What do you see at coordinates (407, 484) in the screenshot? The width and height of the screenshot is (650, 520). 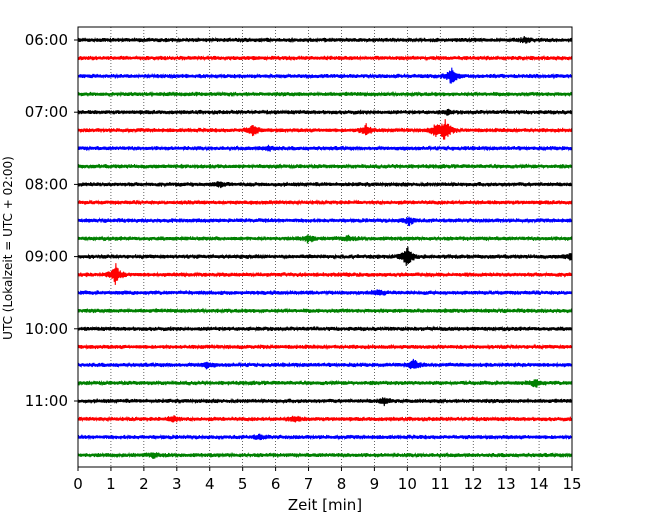 I see `x-tick-label: 10` at bounding box center [407, 484].